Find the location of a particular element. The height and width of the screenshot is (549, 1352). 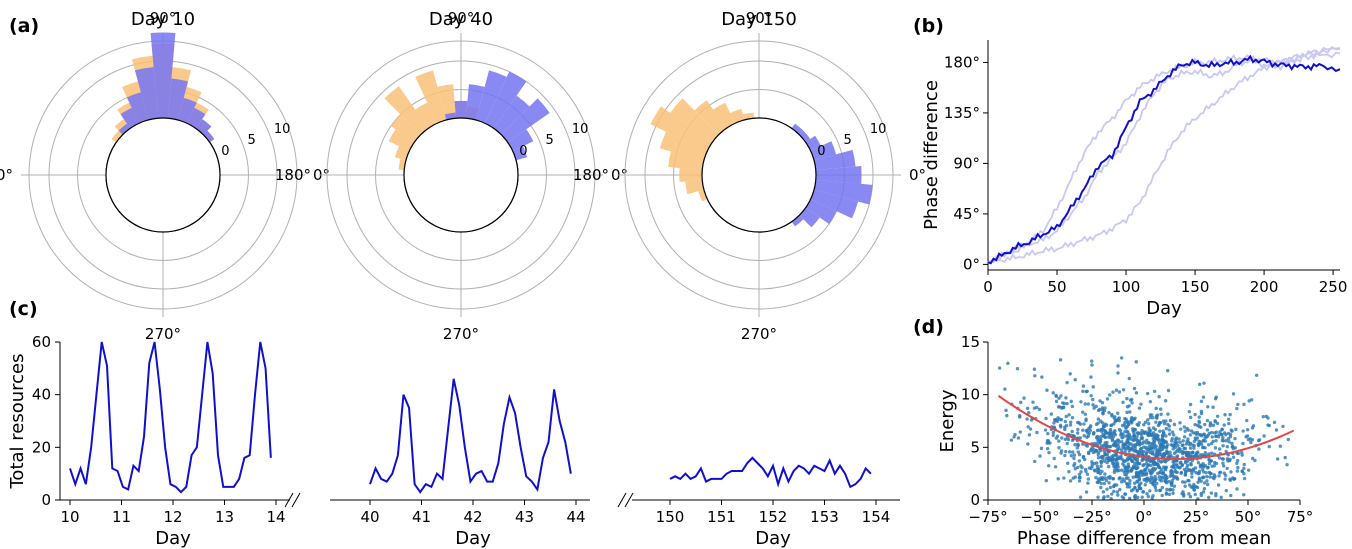

radial-tick-label: 5 is located at coordinates (550, 140).